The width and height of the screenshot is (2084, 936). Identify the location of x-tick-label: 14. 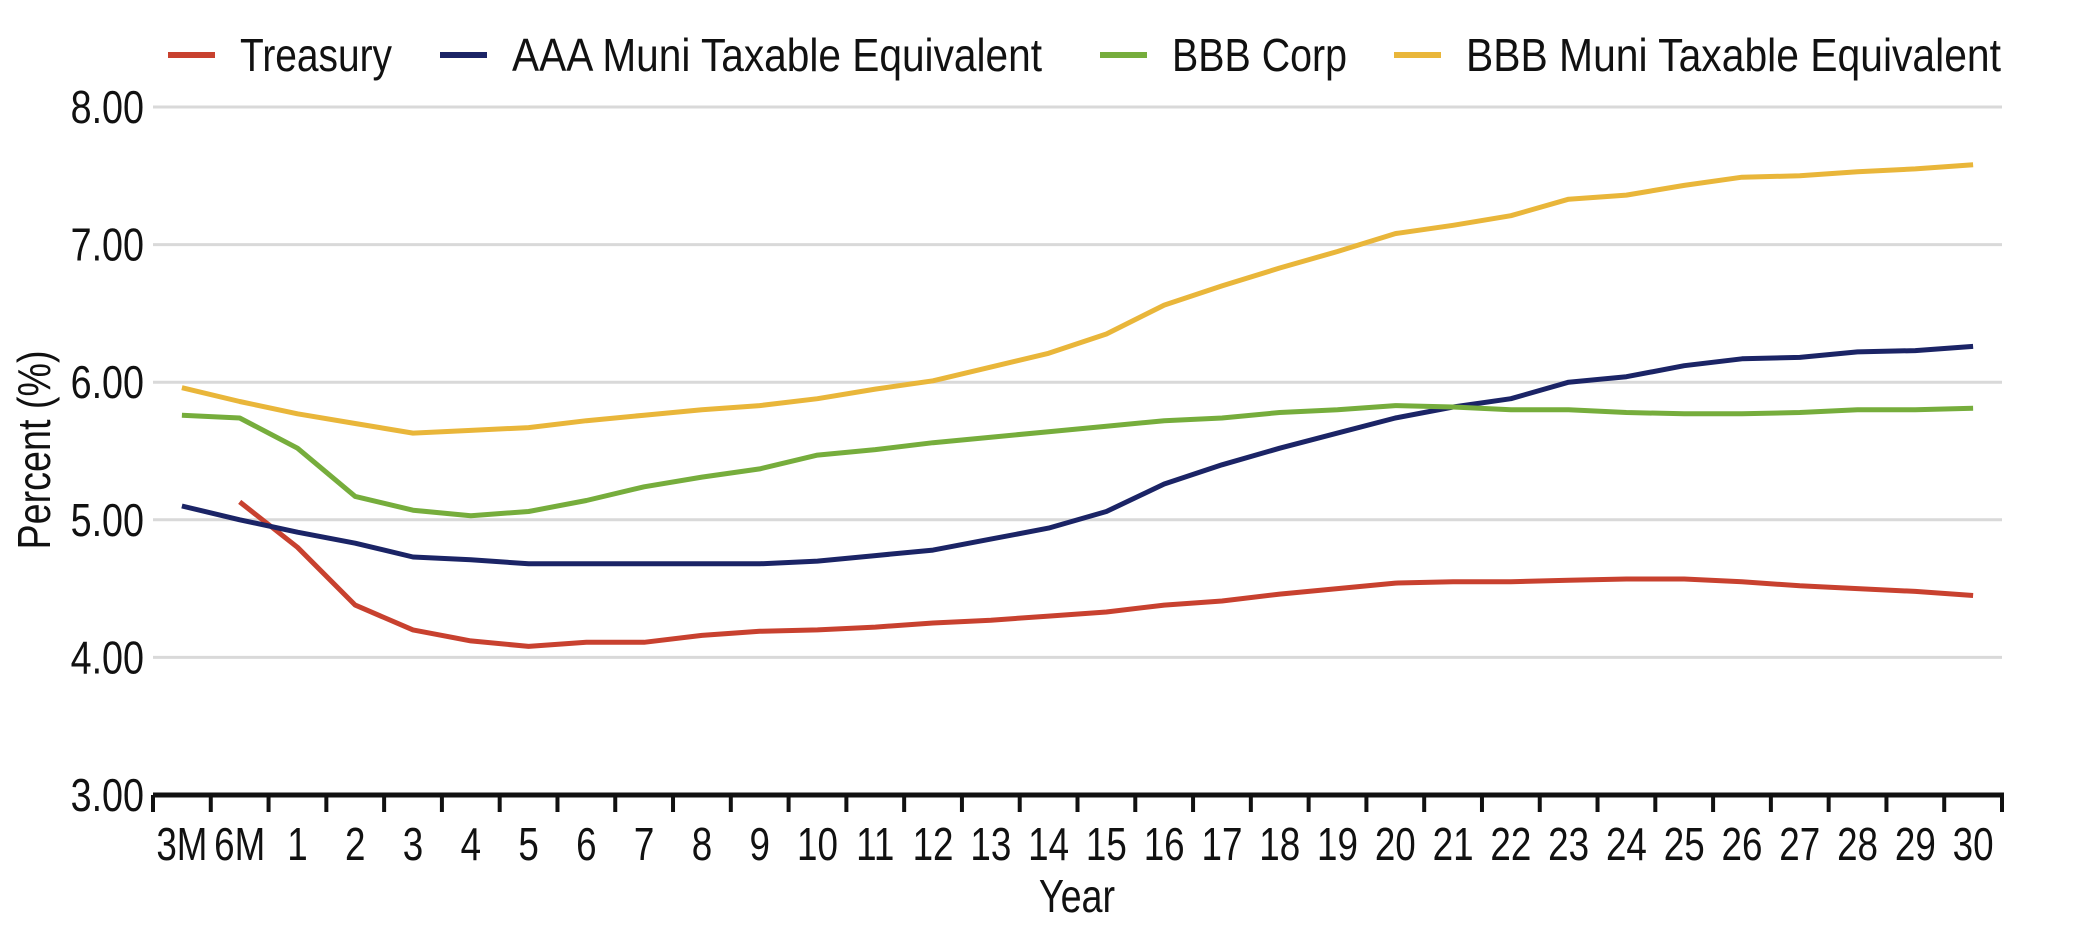
(1048, 844).